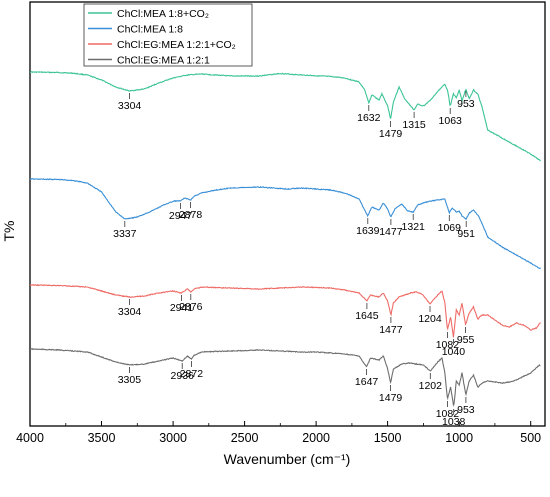 Image resolution: width=550 pixels, height=497 pixels. Describe the element at coordinates (173, 438) in the screenshot. I see `x-tick-label: 3000` at that location.